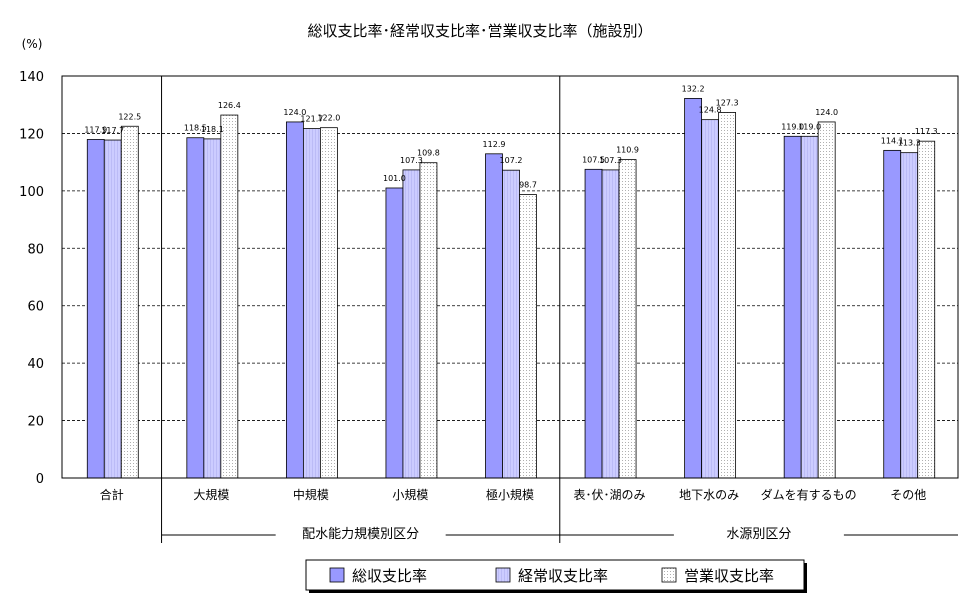  What do you see at coordinates (311, 119) in the screenshot?
I see `data-label: 121.7` at bounding box center [311, 119].